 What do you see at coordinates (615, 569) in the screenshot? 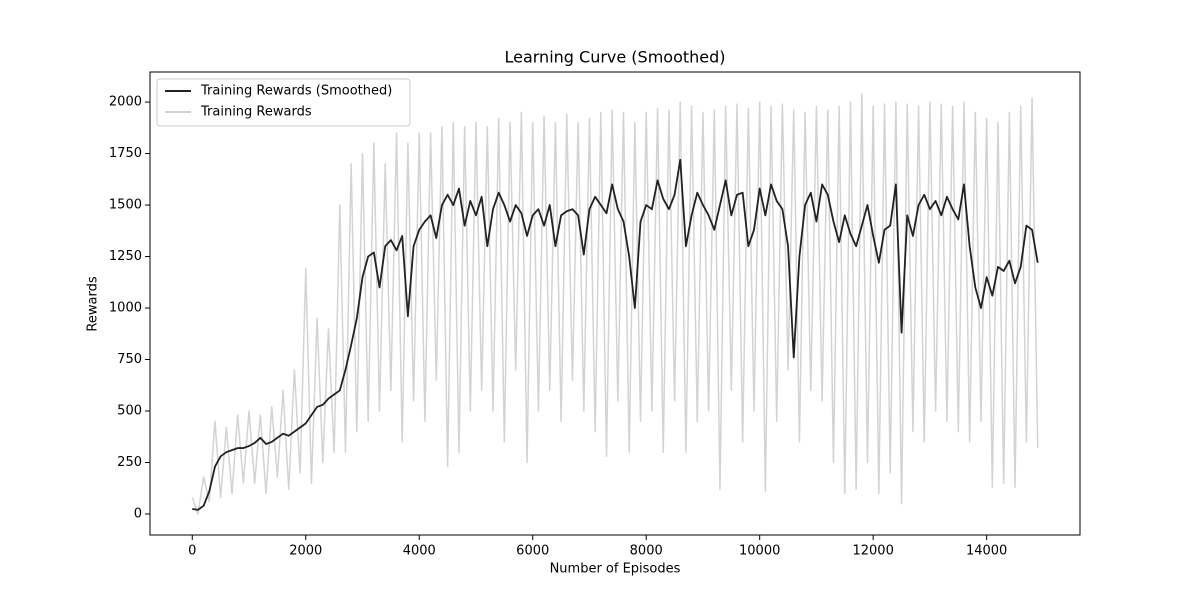
I see `x-axis-label: Number of Episodes` at bounding box center [615, 569].